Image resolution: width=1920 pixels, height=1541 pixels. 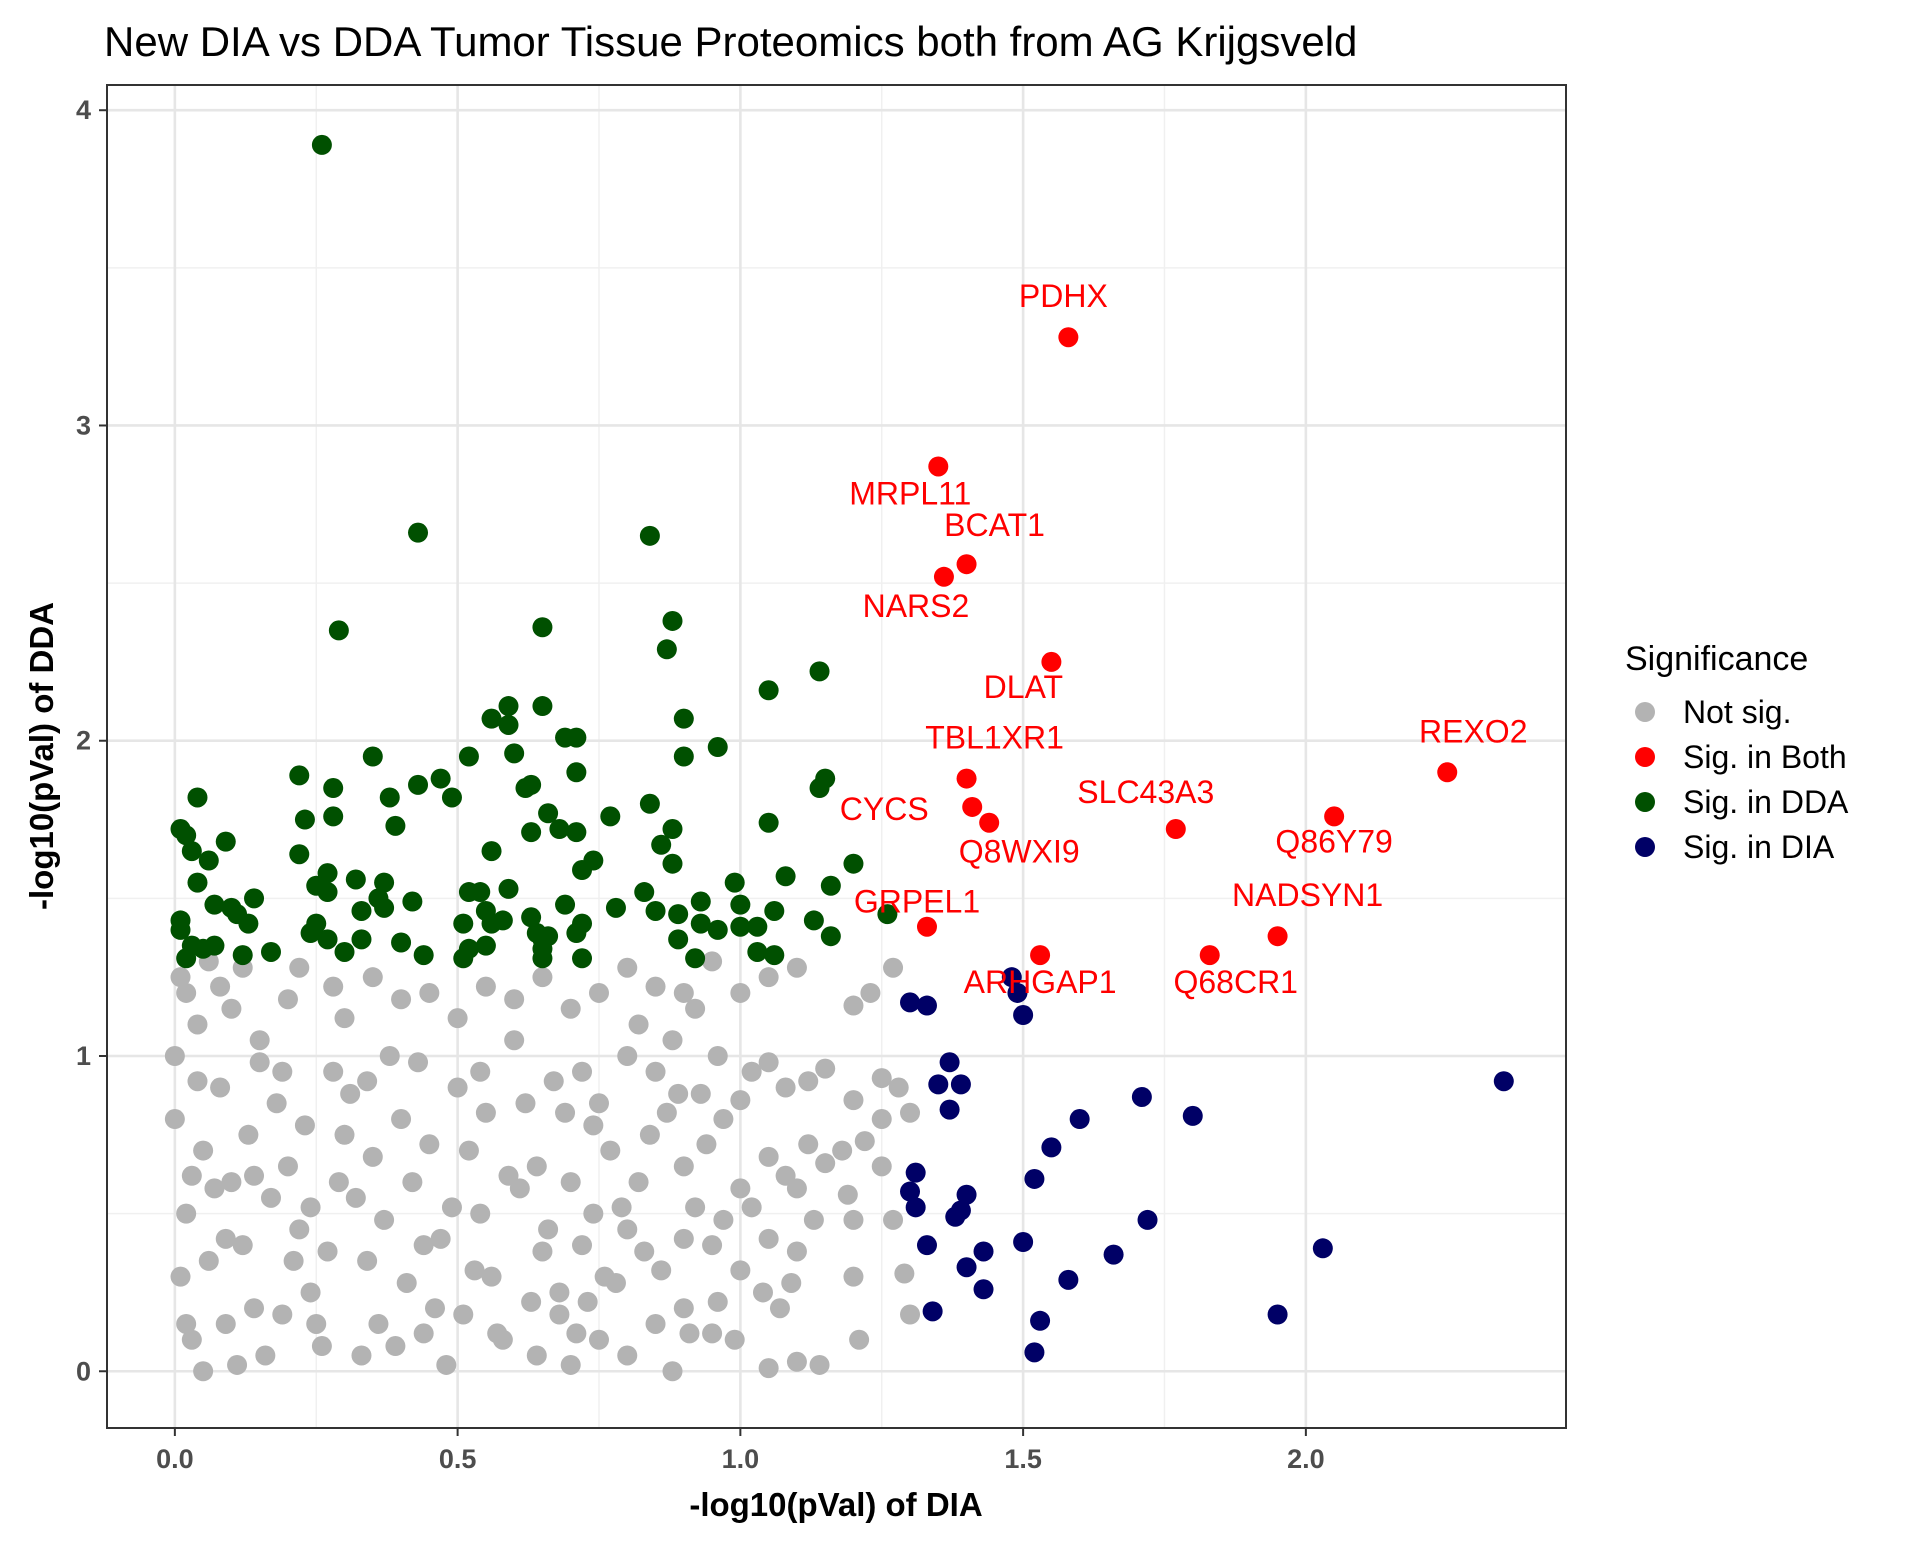 I want to click on legend-label: Not sig., so click(x=1737, y=712).